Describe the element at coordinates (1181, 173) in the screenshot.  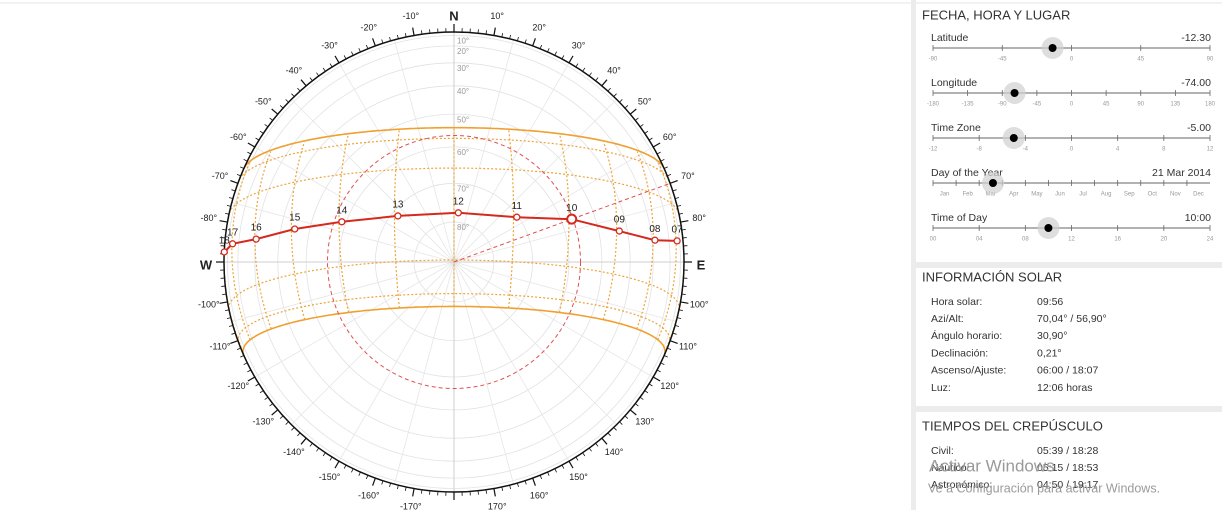
I see `slider-value: 21 Mar 2014` at that location.